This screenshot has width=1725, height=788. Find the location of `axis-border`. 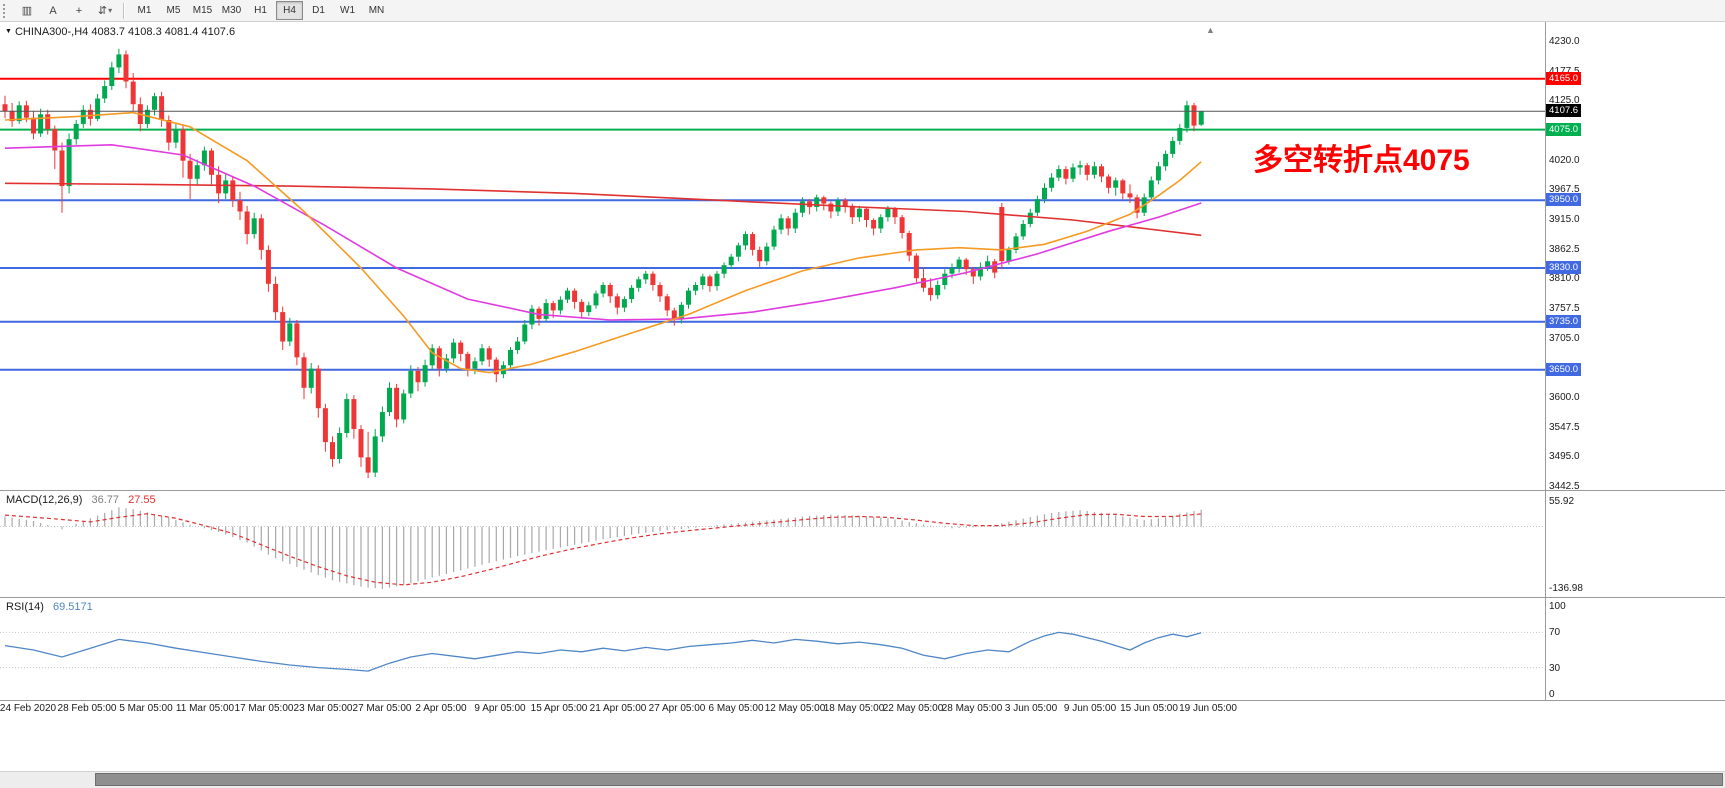

axis-border is located at coordinates (1545, 361).